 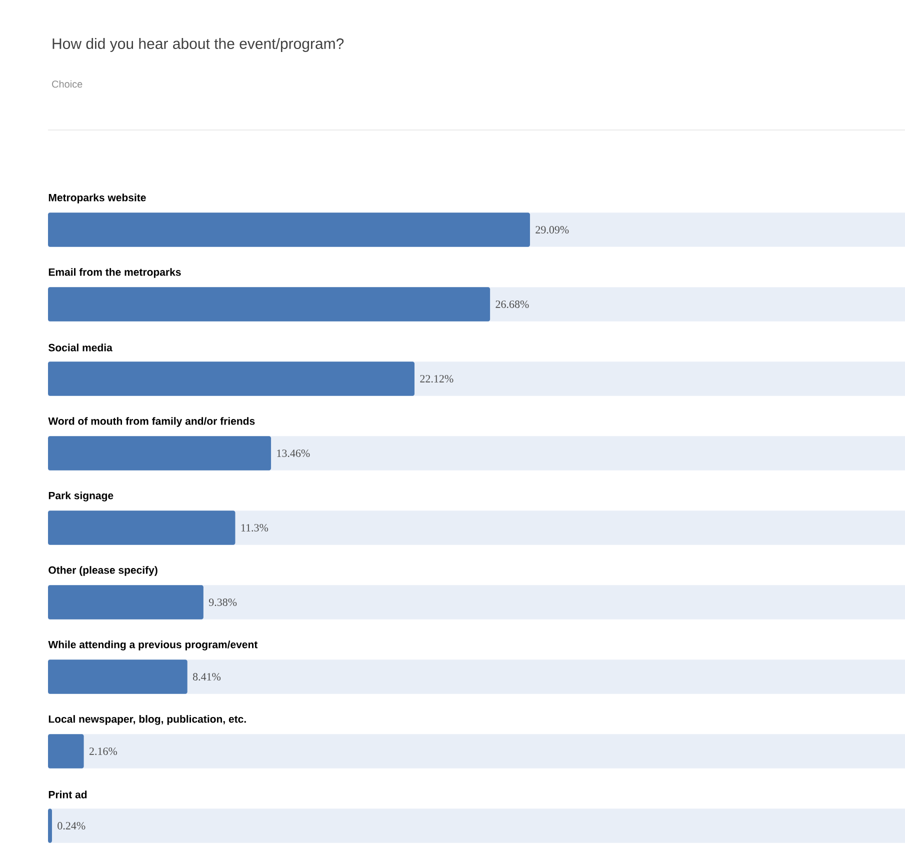 I want to click on y-tick-label: While attending a previous program/event, so click(x=153, y=645).